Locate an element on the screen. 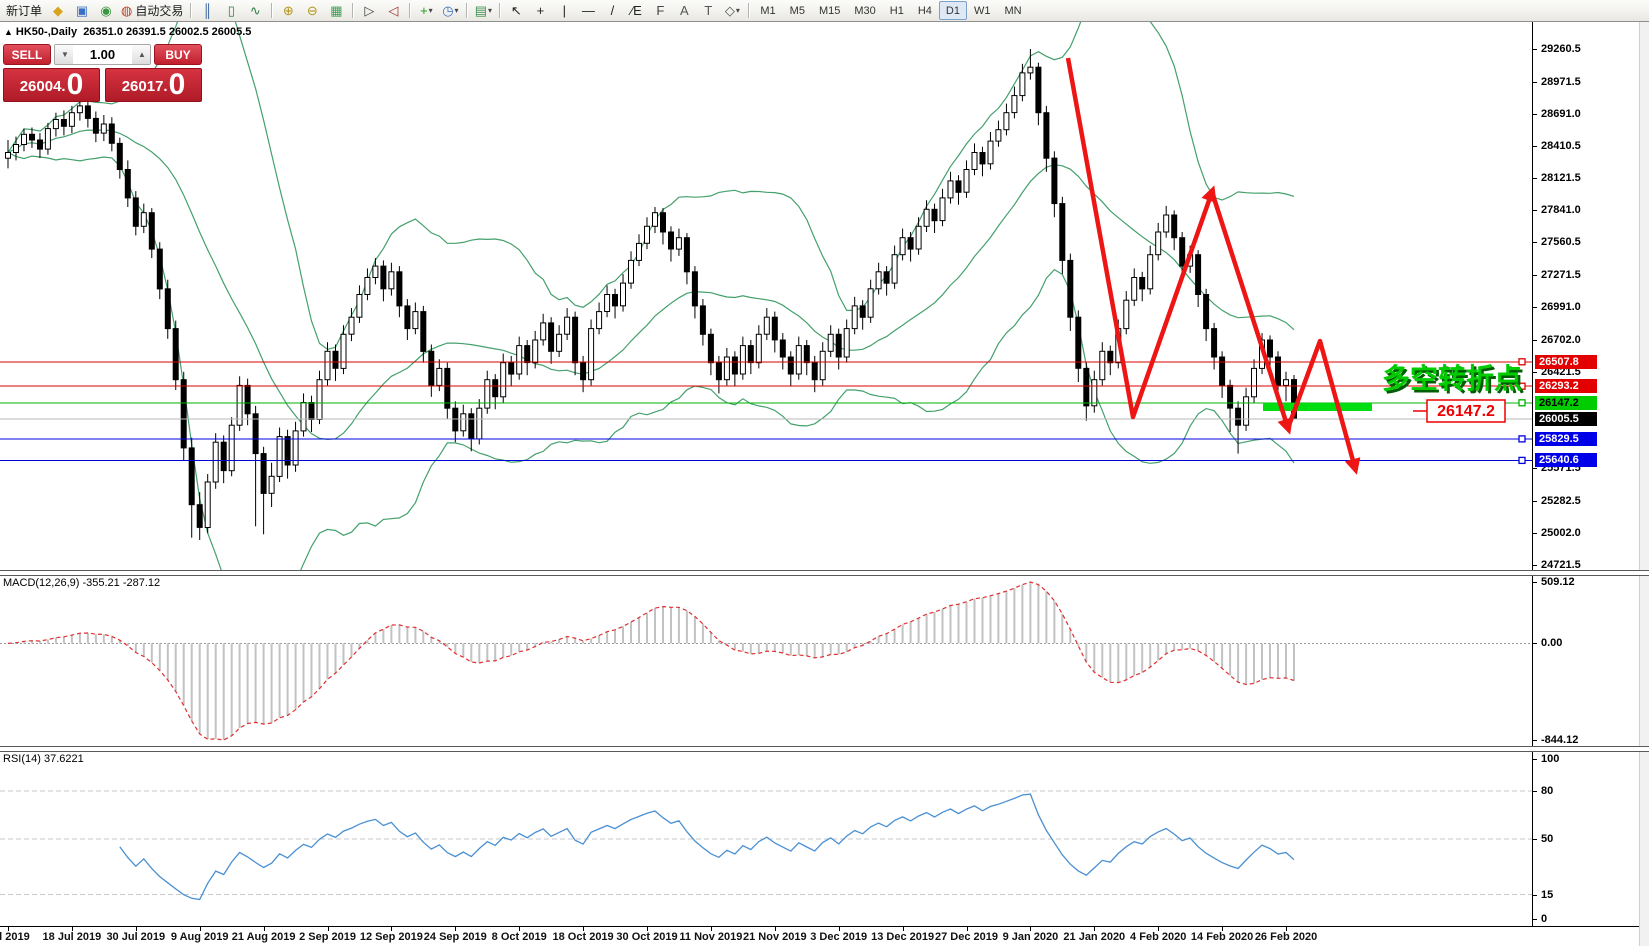 The image size is (1649, 947). tile-windows-icon: ▦ is located at coordinates (336, 11).